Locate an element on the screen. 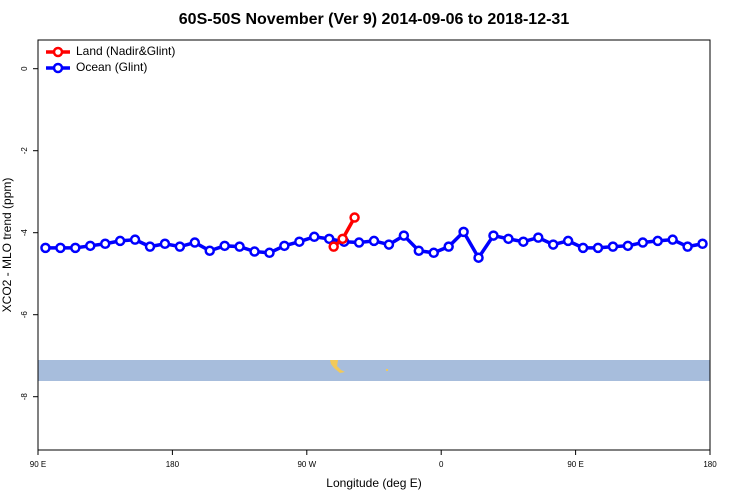 The width and height of the screenshot is (750, 500). y-axis-label: XCO2 - MLO trend (ppm) is located at coordinates (7, 245).